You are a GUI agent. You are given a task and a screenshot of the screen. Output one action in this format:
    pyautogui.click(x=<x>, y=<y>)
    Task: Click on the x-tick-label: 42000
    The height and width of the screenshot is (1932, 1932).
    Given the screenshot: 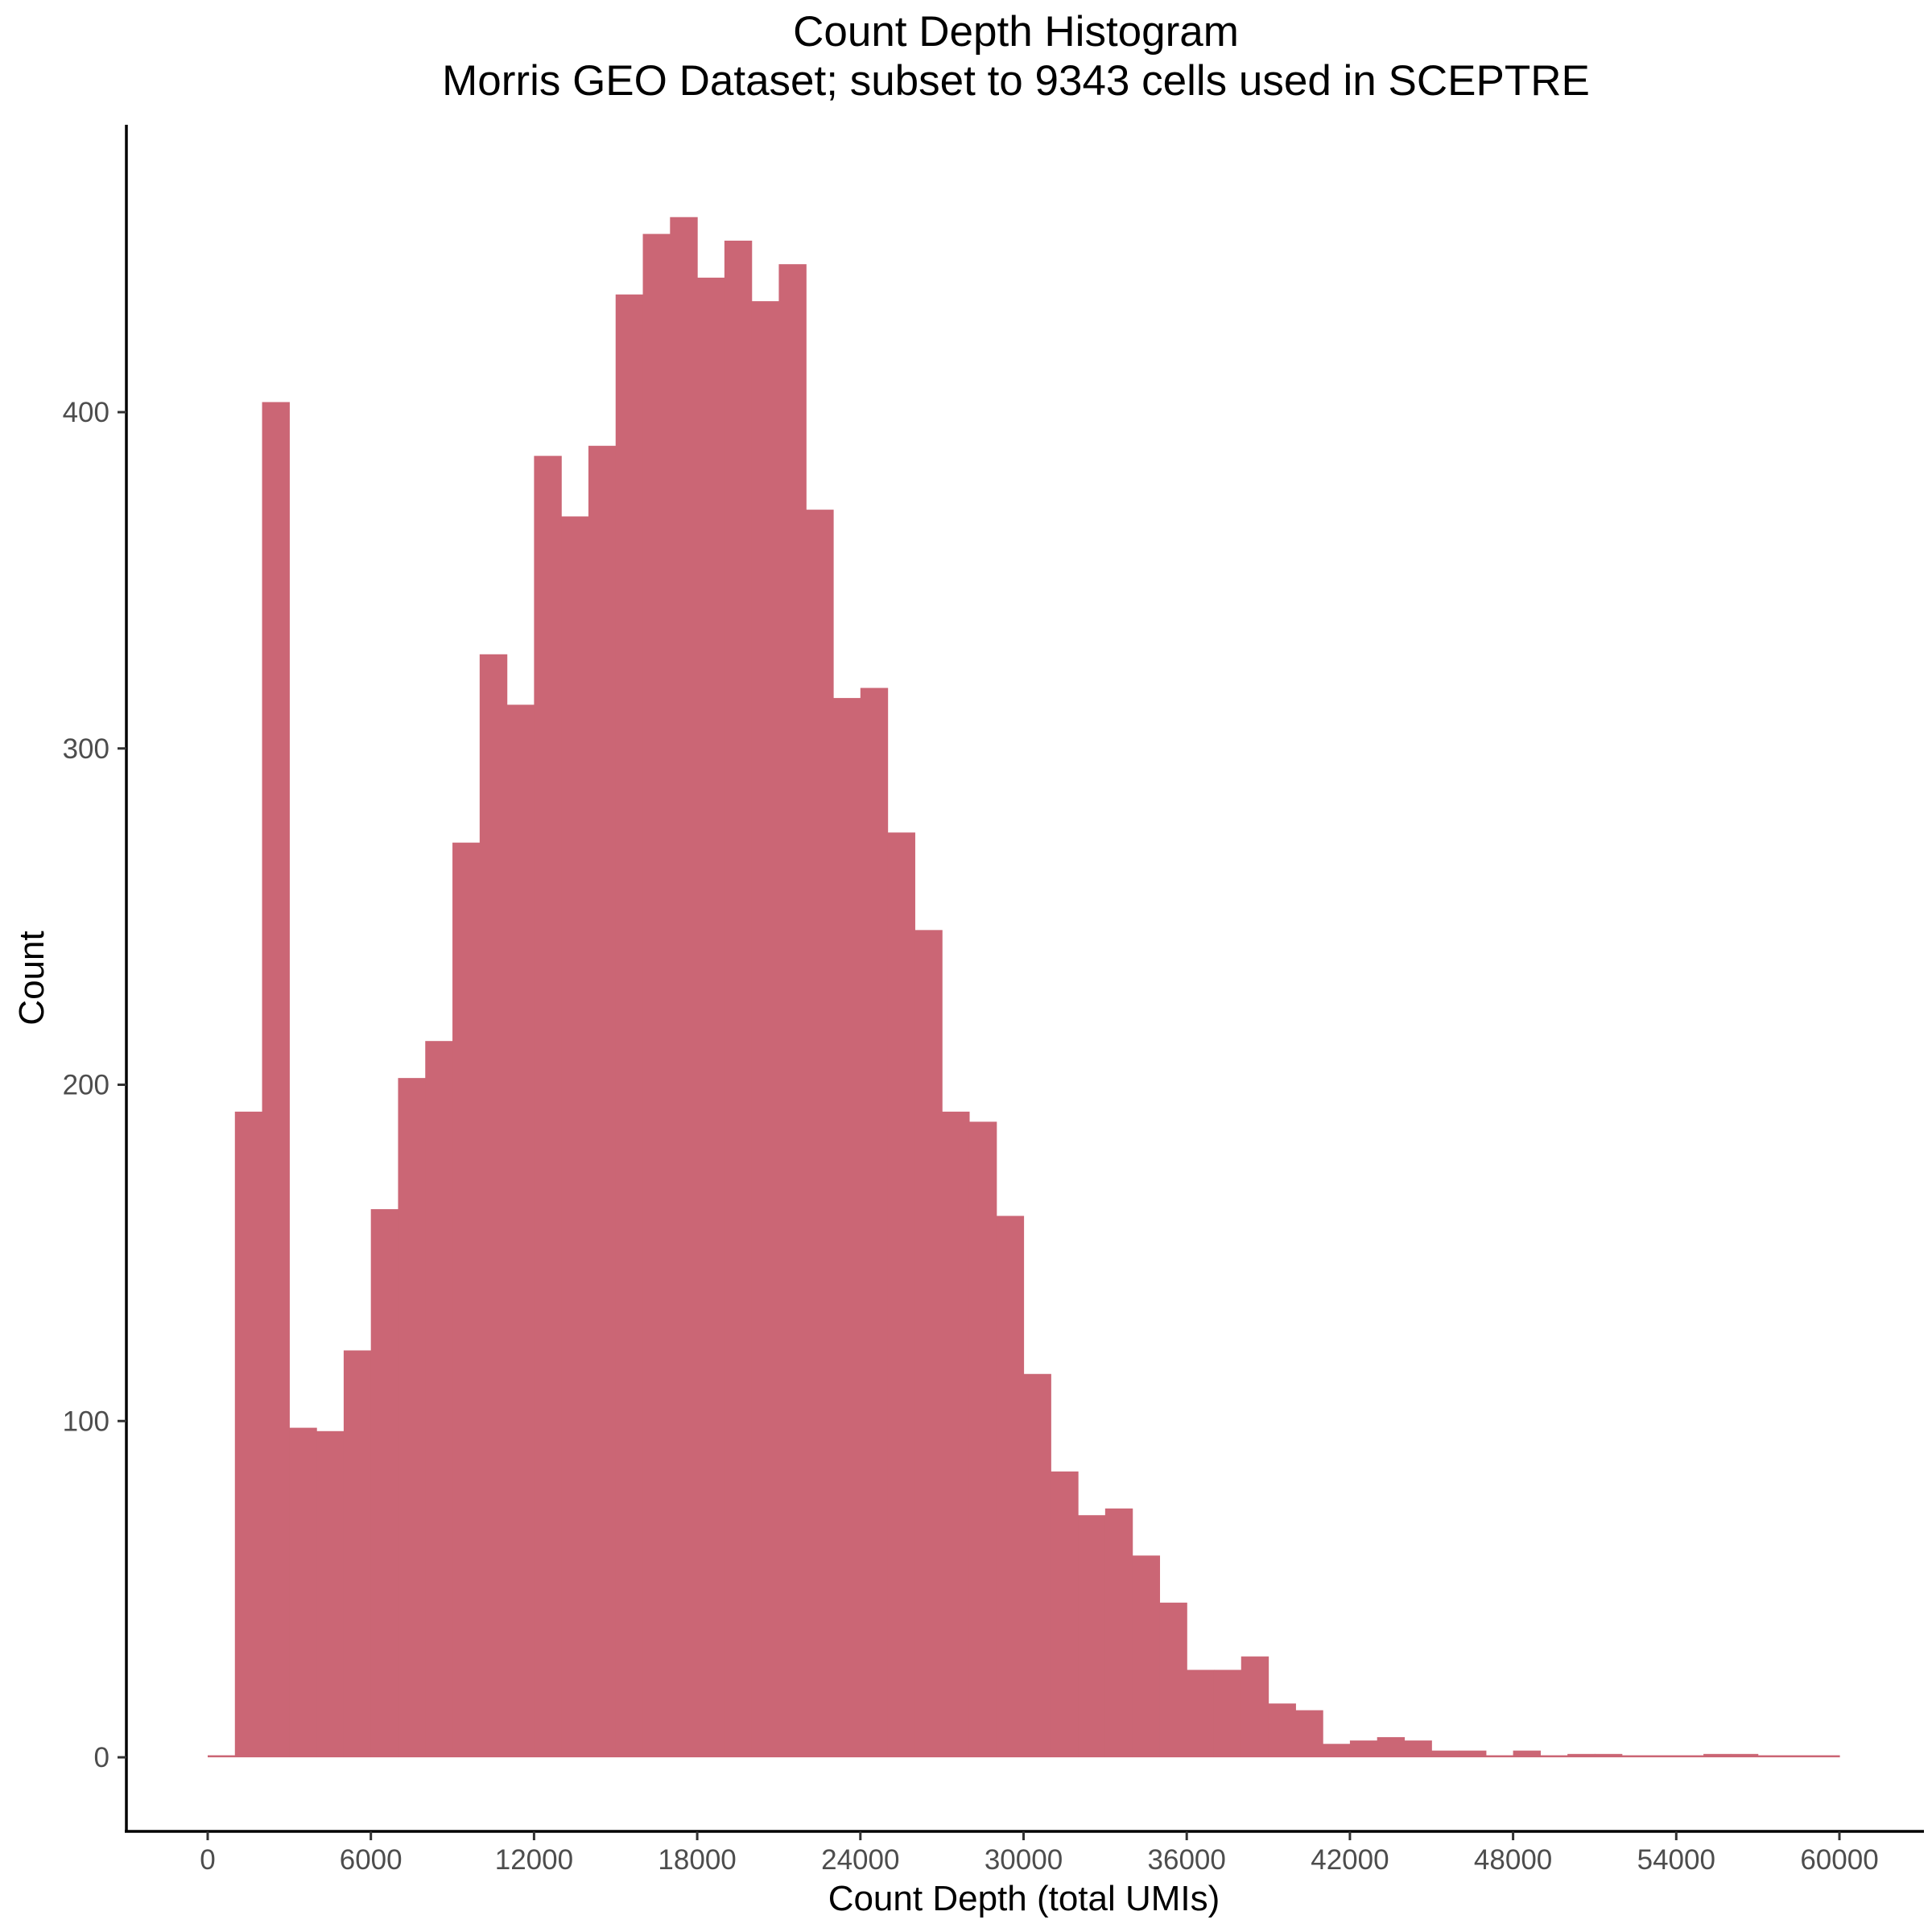 What is the action you would take?
    pyautogui.click(x=1350, y=1860)
    